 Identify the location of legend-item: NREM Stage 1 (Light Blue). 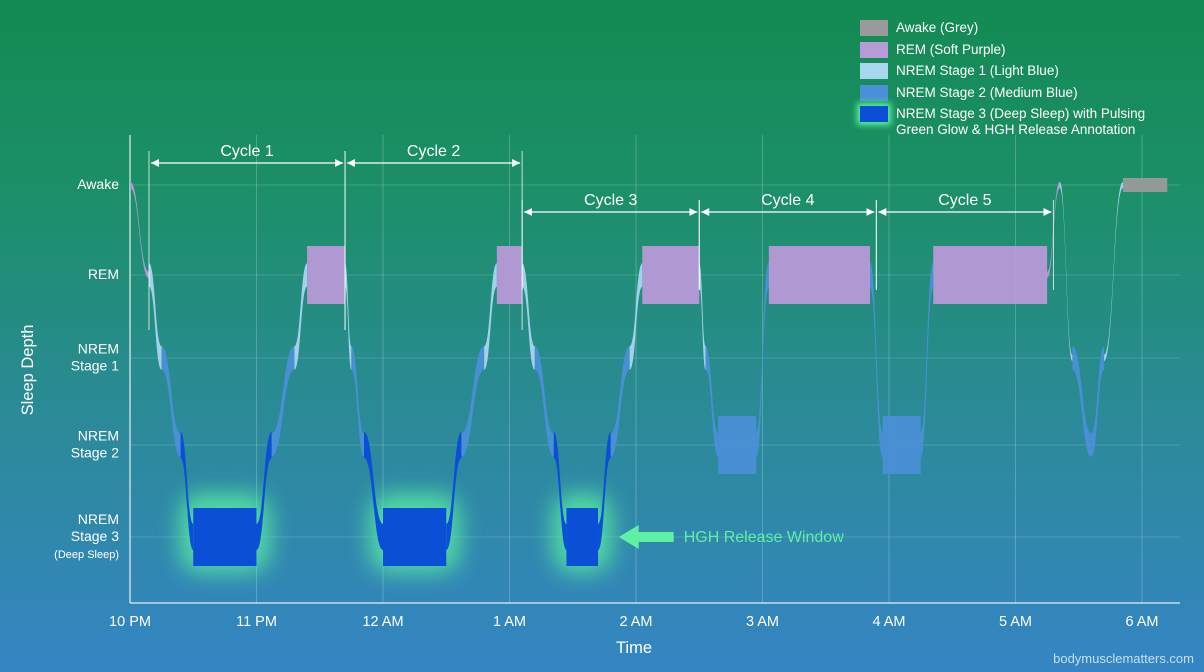
(1030, 74).